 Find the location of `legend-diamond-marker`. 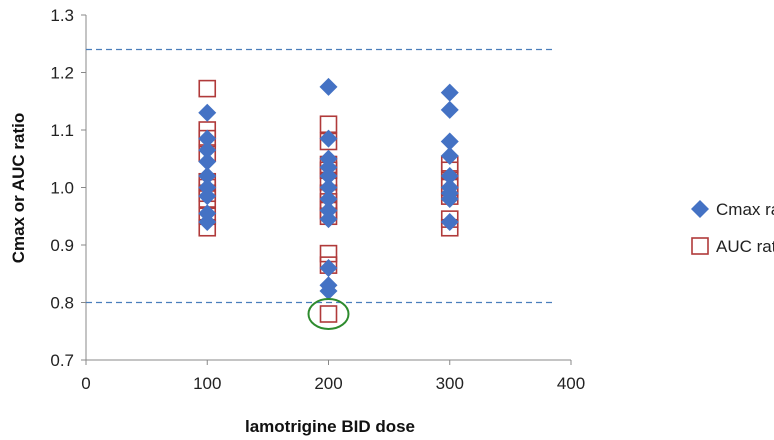

legend-diamond-marker is located at coordinates (700, 209).